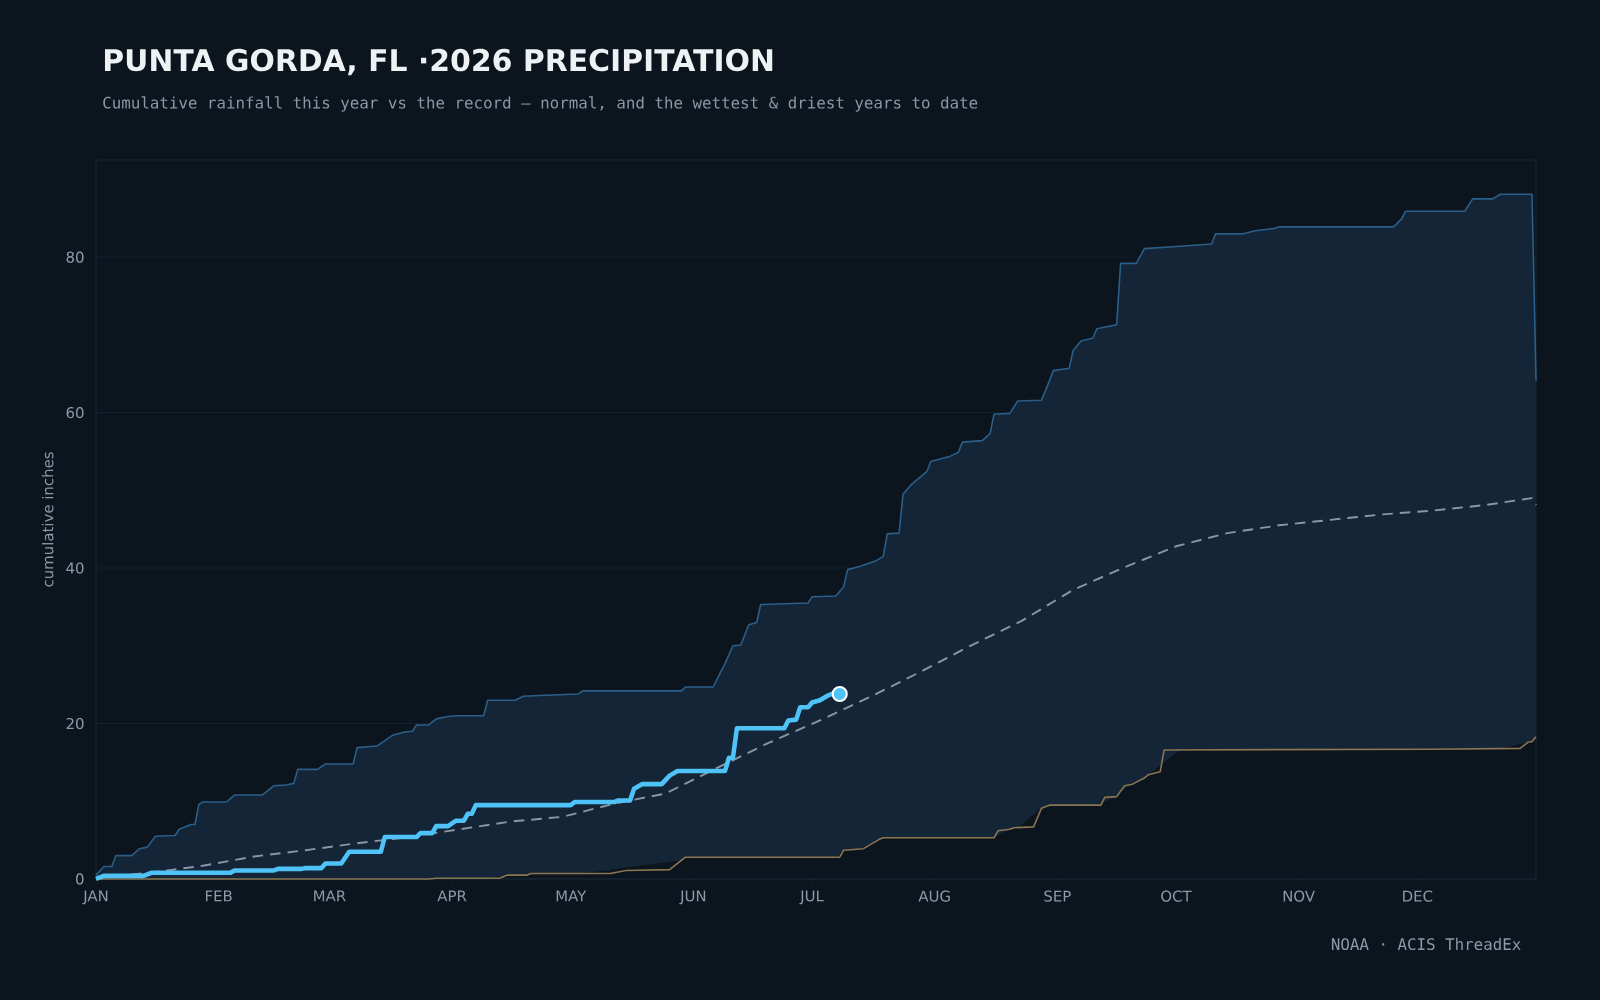 The width and height of the screenshot is (1600, 1000). I want to click on y-tick-label: 0, so click(80, 879).